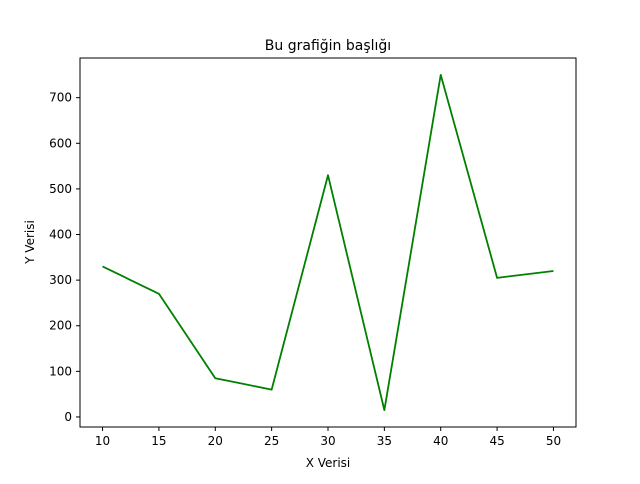 The height and width of the screenshot is (484, 640). I want to click on x-tick-label: 35, so click(384, 441).